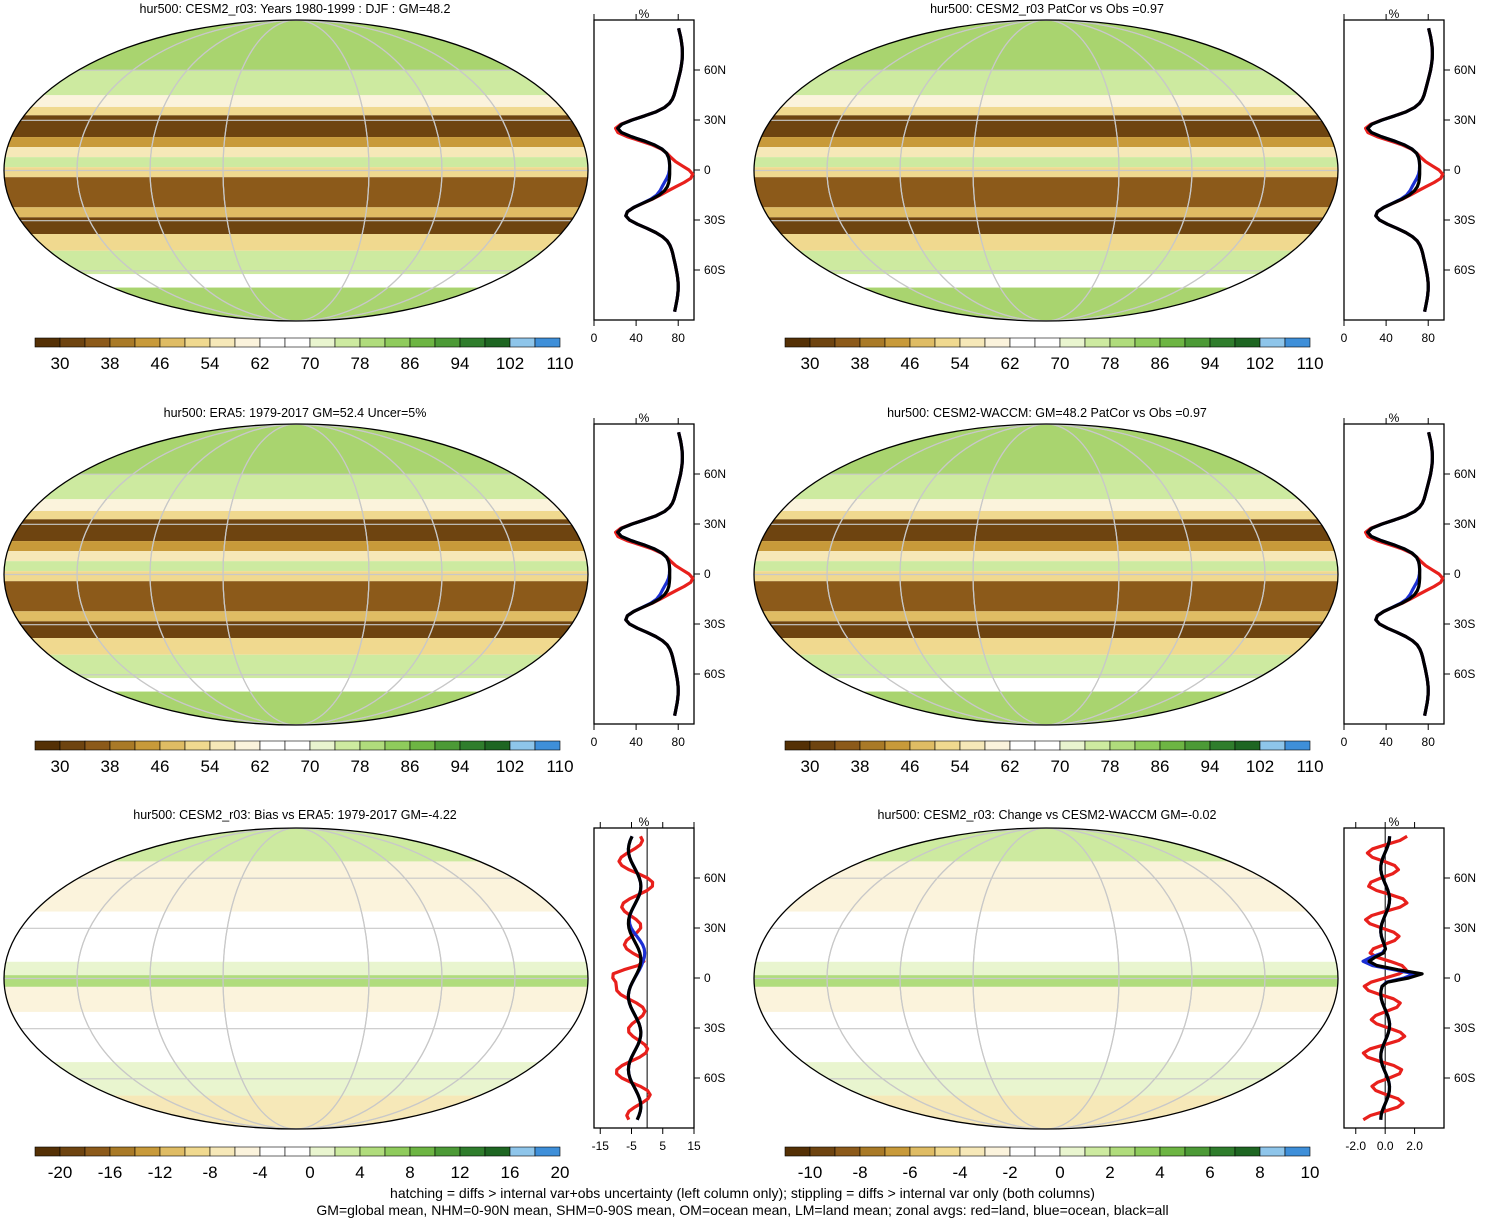 The image size is (1485, 1218). What do you see at coordinates (209, 1172) in the screenshot?
I see `colorbar-label: -8` at bounding box center [209, 1172].